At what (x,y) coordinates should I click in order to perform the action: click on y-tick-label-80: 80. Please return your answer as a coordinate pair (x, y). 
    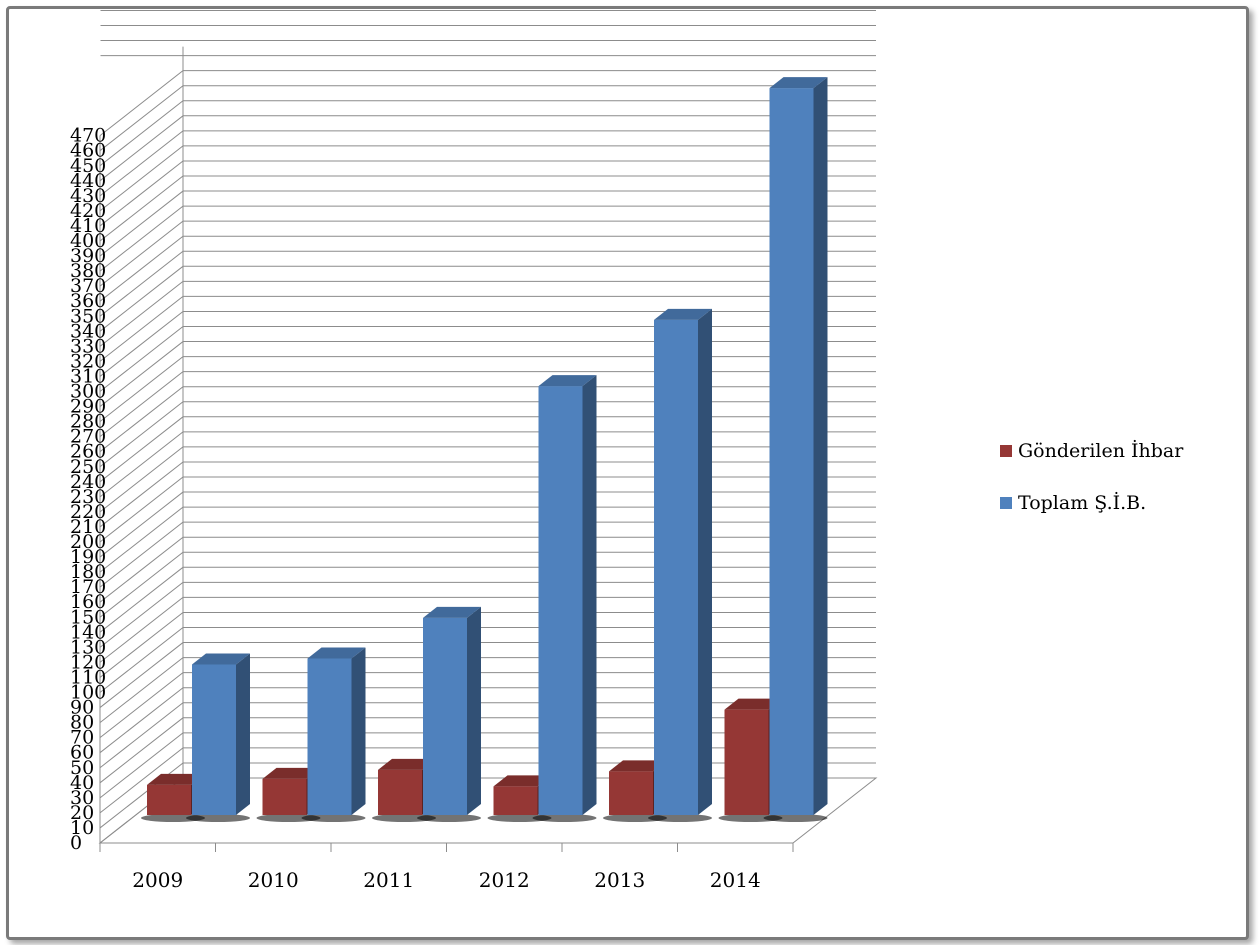
    Looking at the image, I should click on (82, 723).